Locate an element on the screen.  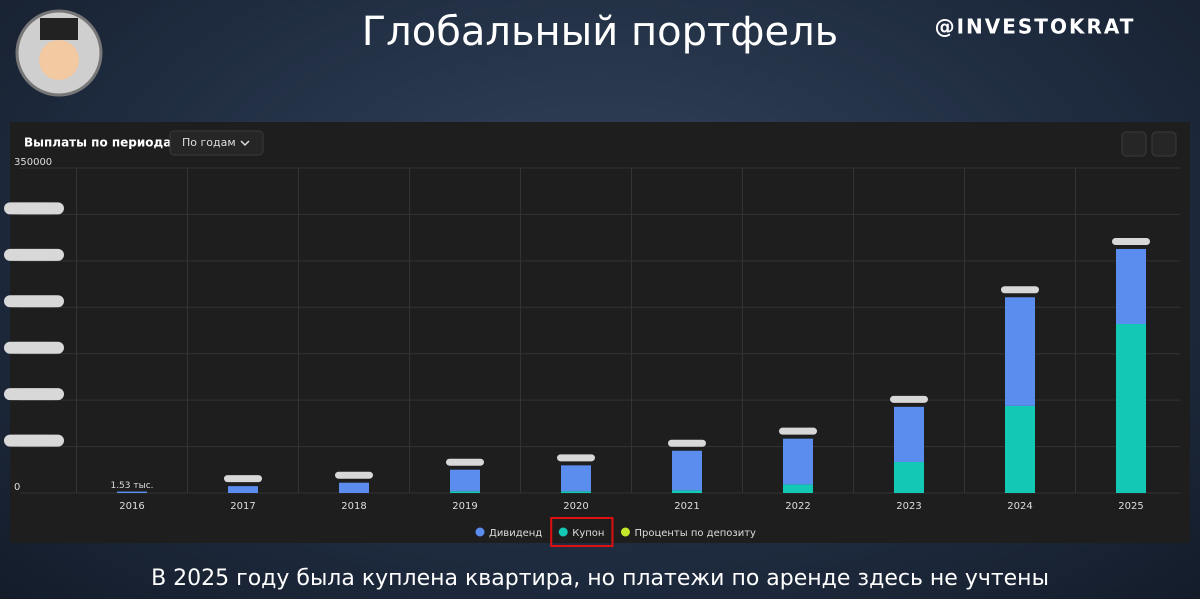
legend-label: Дивиденд is located at coordinates (515, 533).